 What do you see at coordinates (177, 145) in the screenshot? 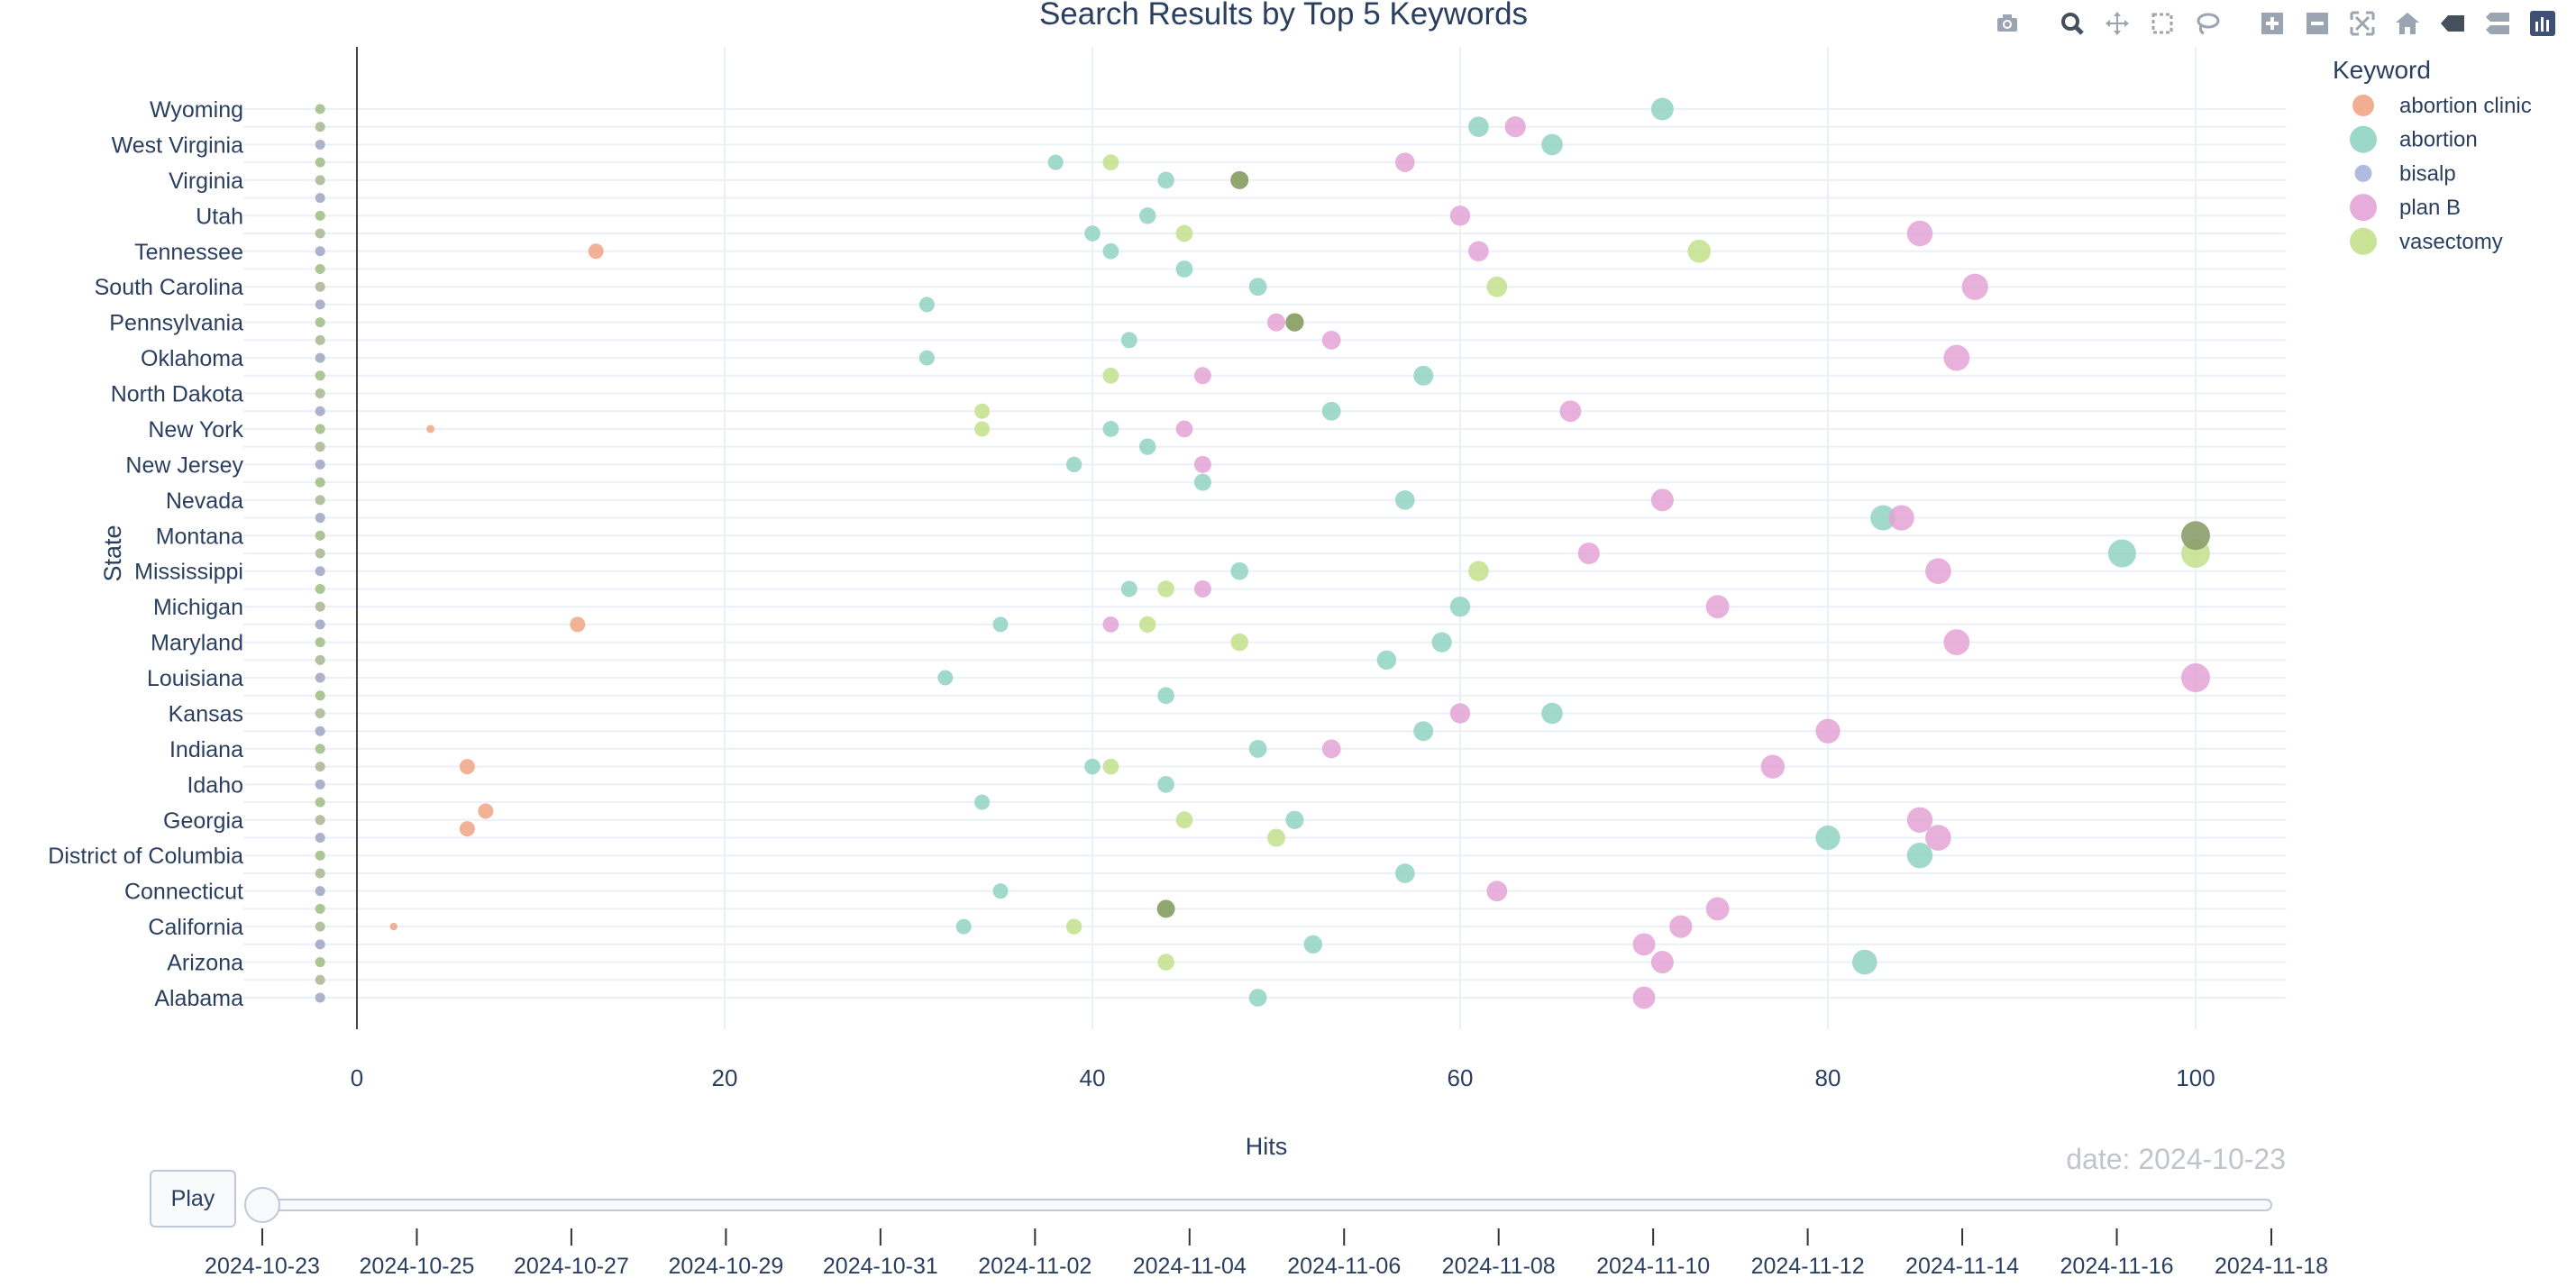
I see `y-tick-label: West Virginia` at bounding box center [177, 145].